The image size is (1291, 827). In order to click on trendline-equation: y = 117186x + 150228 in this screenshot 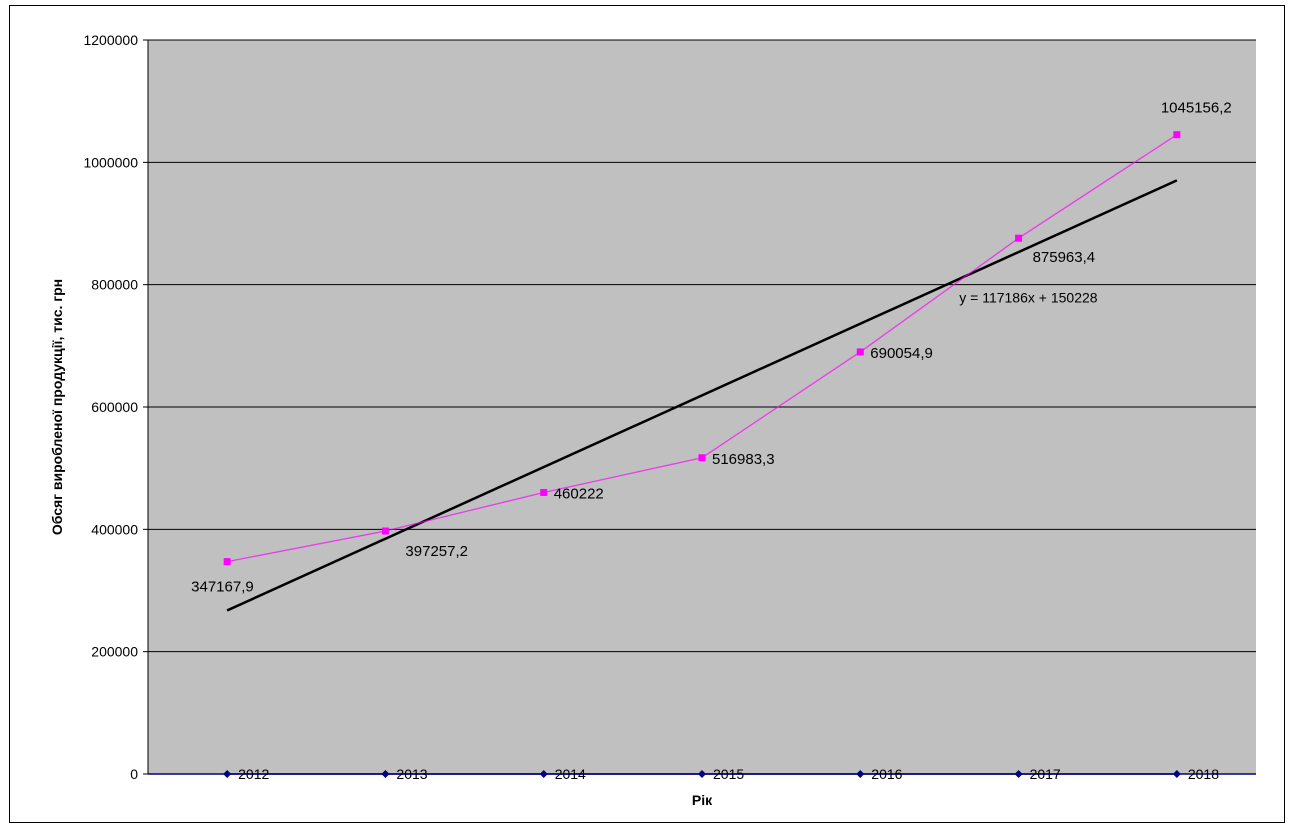, I will do `click(1028, 298)`.